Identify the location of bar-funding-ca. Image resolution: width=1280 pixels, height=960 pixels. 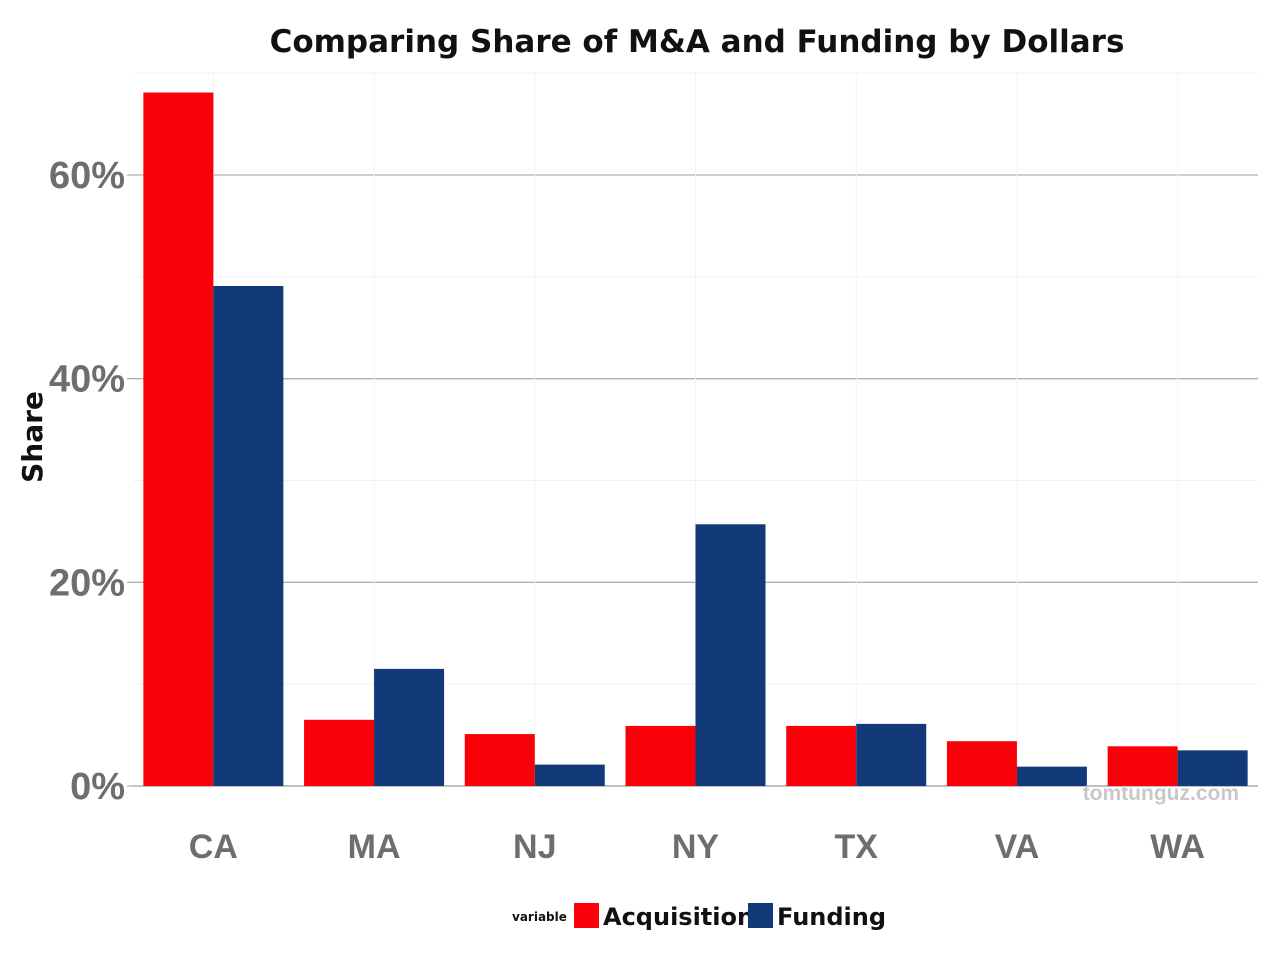
(248, 535).